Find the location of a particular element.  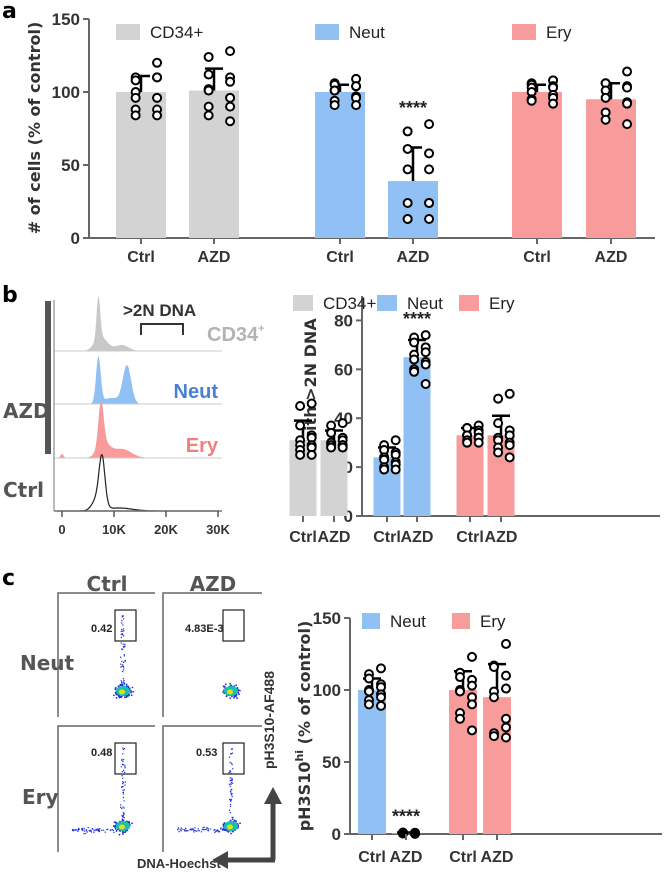

bar-ery-ctrl is located at coordinates (537, 165).